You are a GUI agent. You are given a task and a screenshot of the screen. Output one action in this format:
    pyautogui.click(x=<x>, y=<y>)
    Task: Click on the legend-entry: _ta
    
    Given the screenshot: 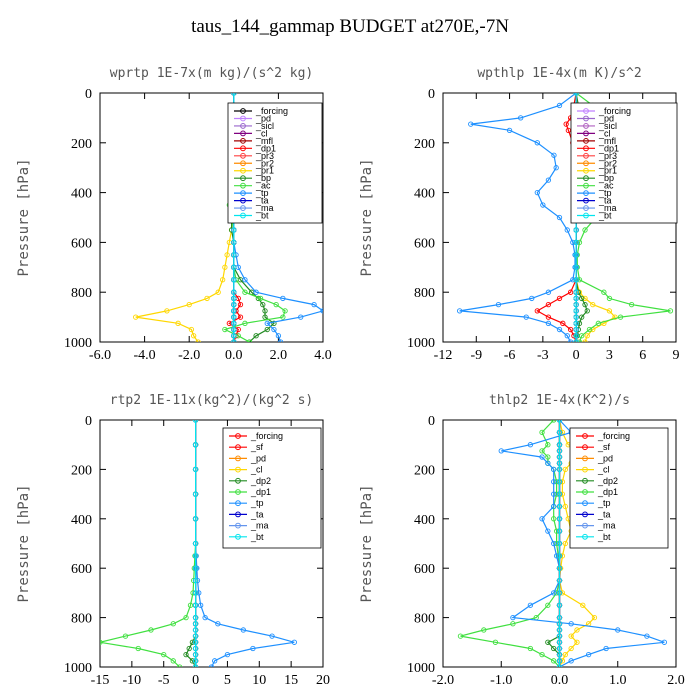 What is the action you would take?
    pyautogui.click(x=262, y=201)
    